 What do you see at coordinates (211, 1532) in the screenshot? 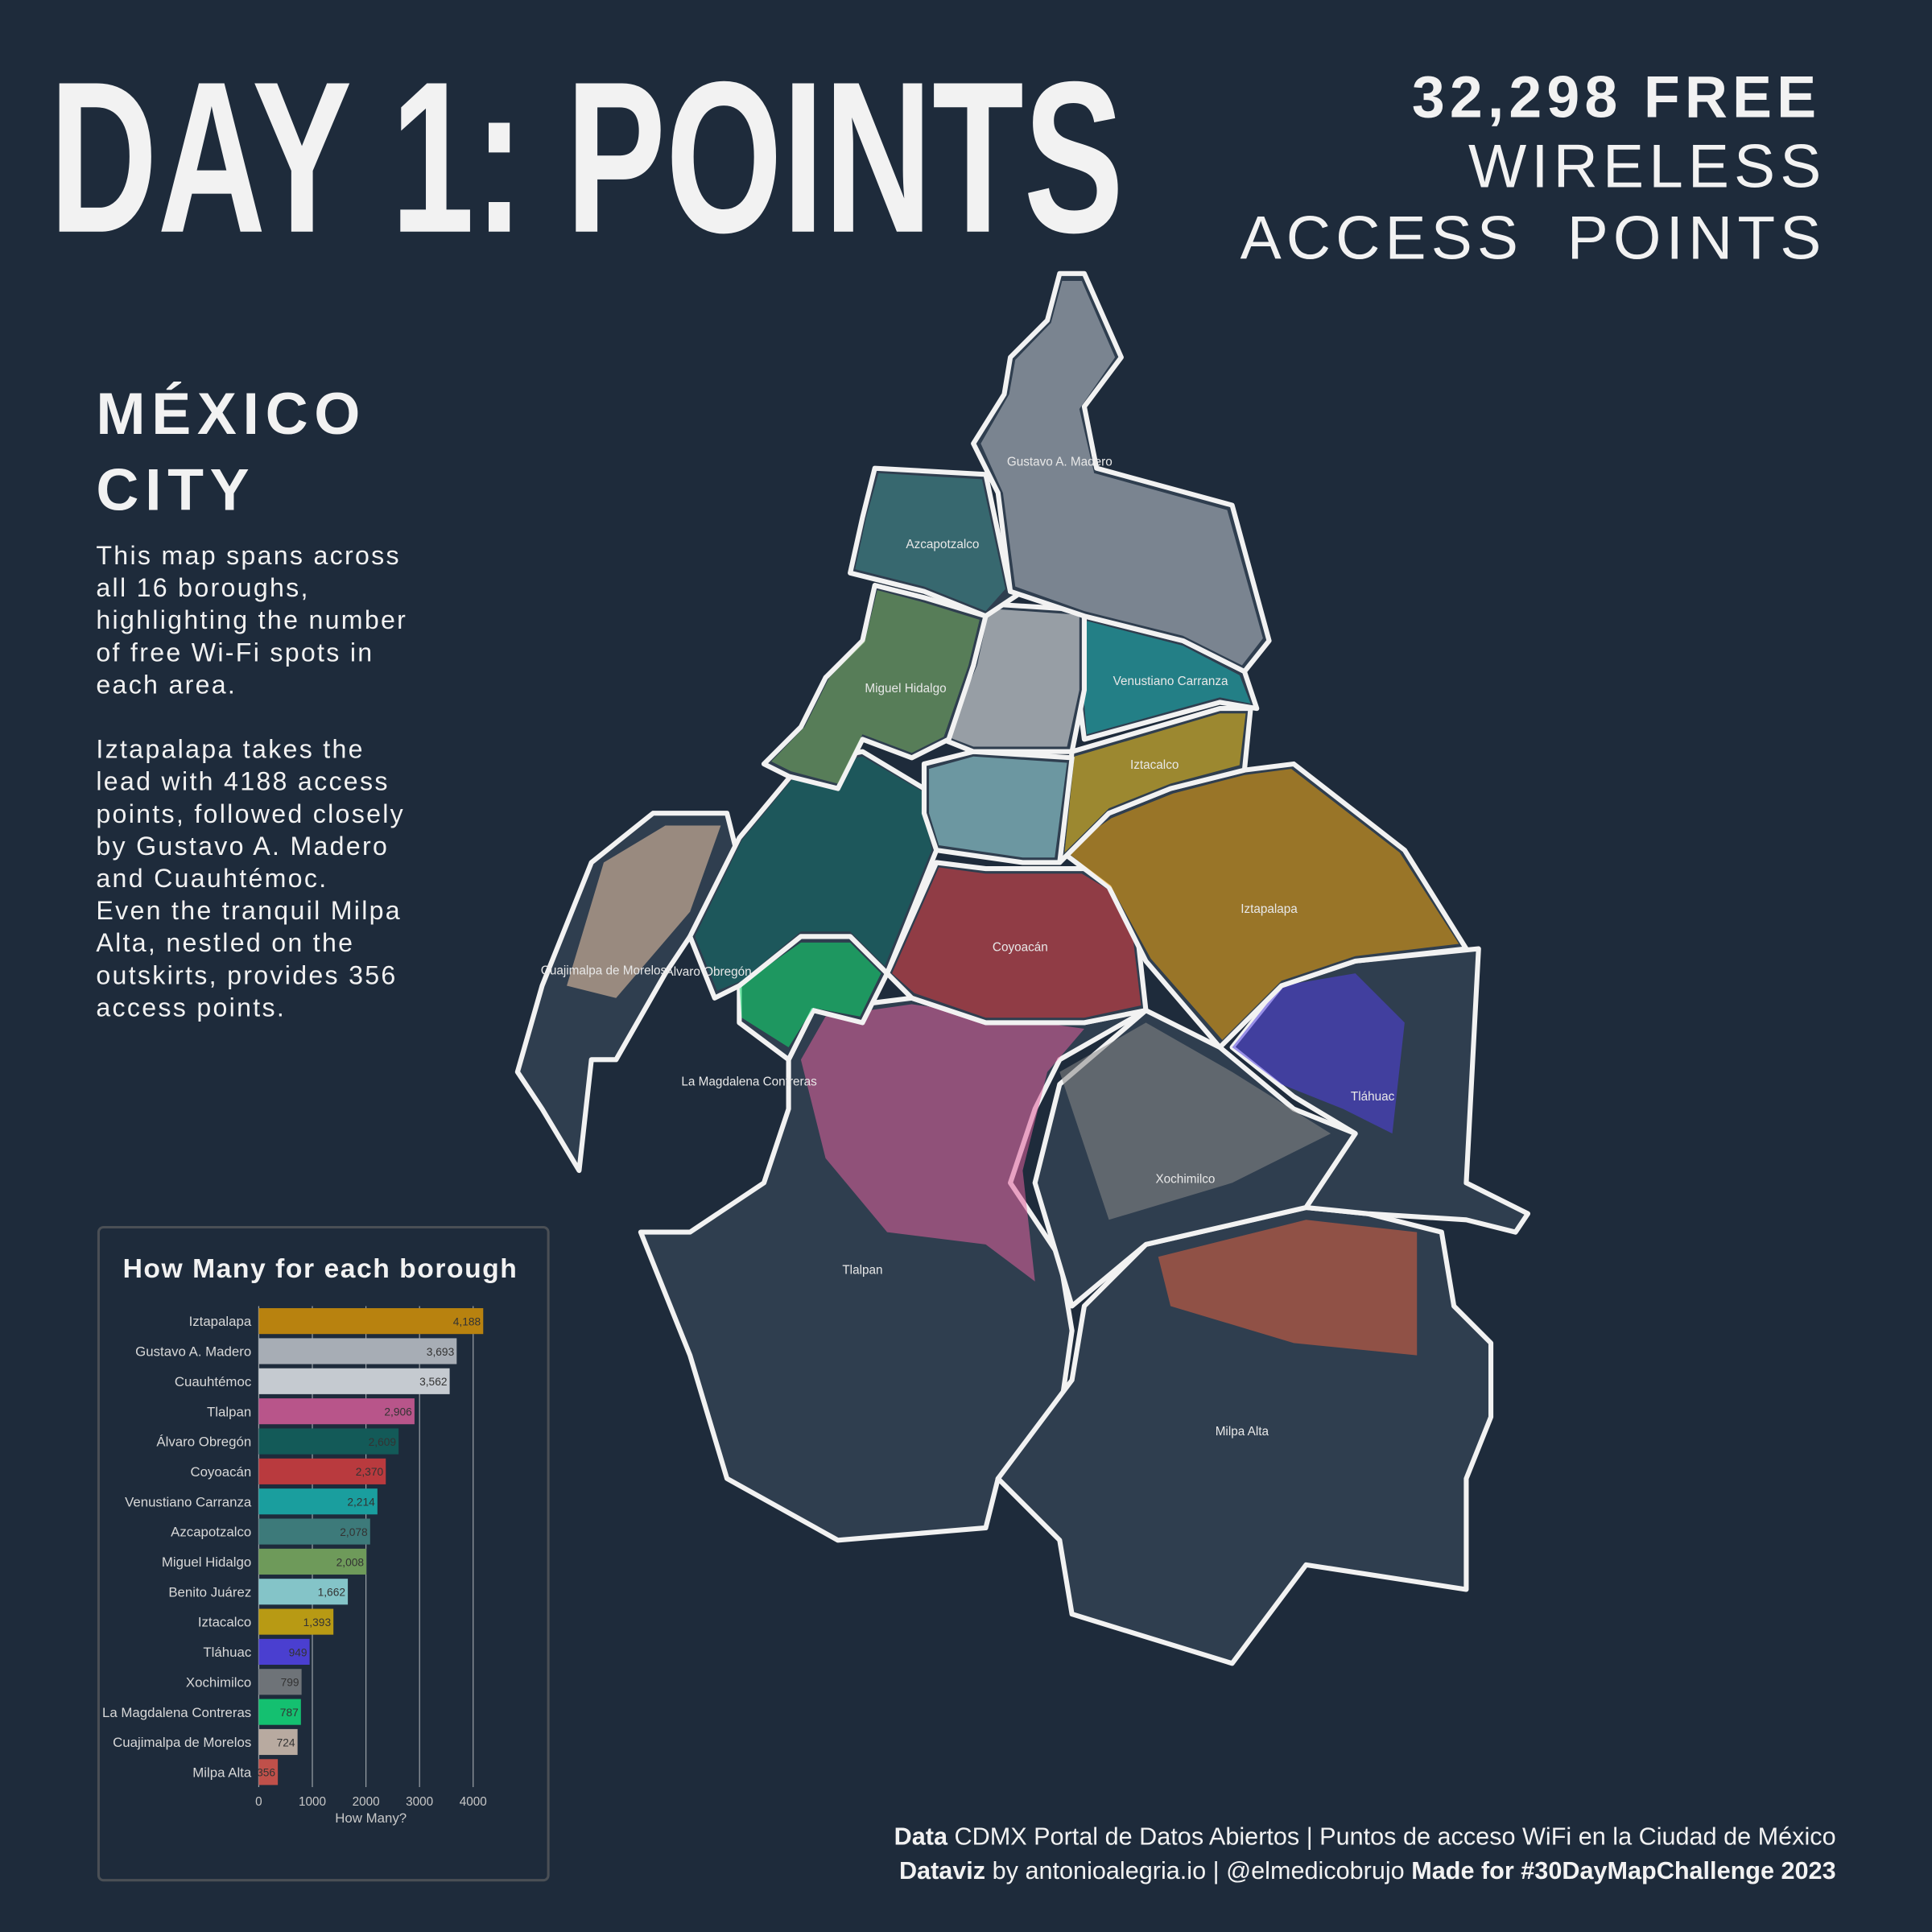
I see `y-tick-label: Azcapotzalco` at bounding box center [211, 1532].